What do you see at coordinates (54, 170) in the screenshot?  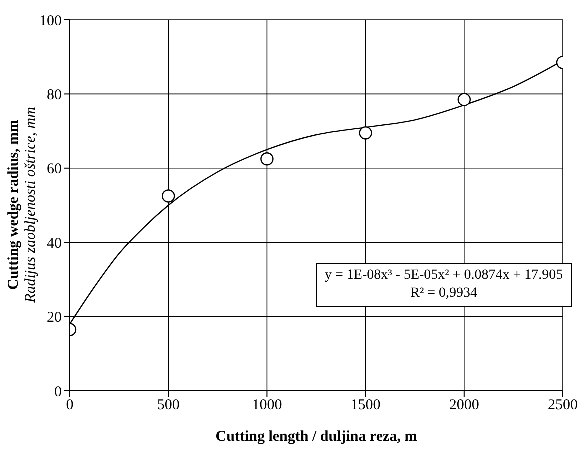 I see `y-tick-label: 60` at bounding box center [54, 170].